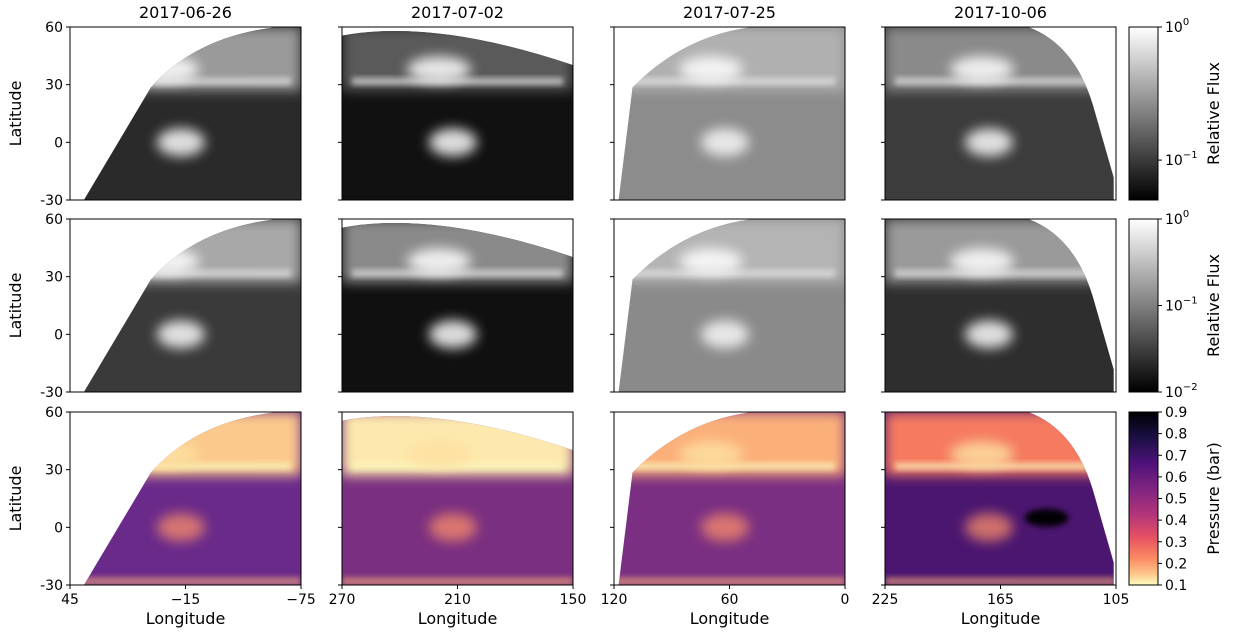 This screenshot has height=639, width=1239. Describe the element at coordinates (1176, 586) in the screenshot. I see `colorbar-tick-label: 0.1` at that location.